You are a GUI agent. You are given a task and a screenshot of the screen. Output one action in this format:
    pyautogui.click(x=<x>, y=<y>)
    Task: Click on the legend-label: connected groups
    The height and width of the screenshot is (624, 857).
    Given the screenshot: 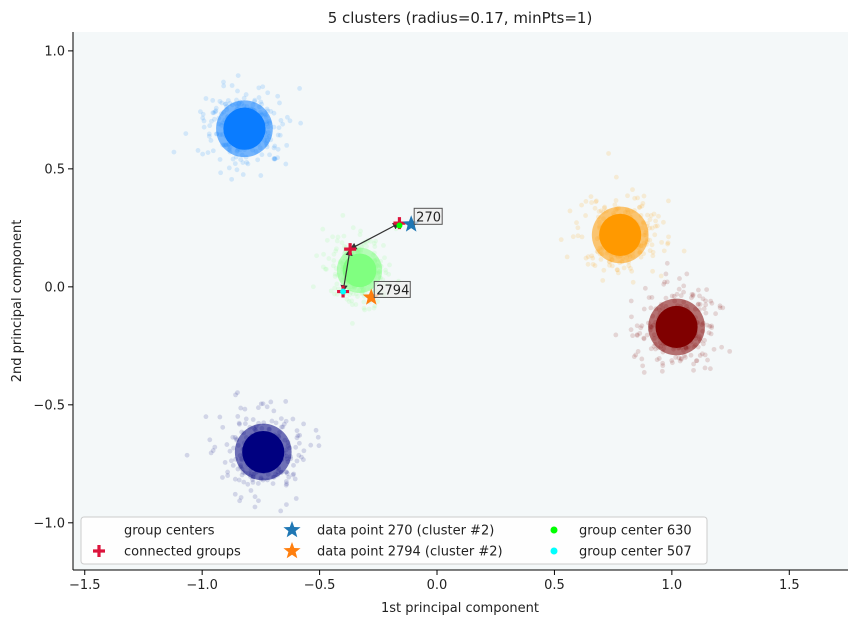 What is the action you would take?
    pyautogui.click(x=182, y=552)
    